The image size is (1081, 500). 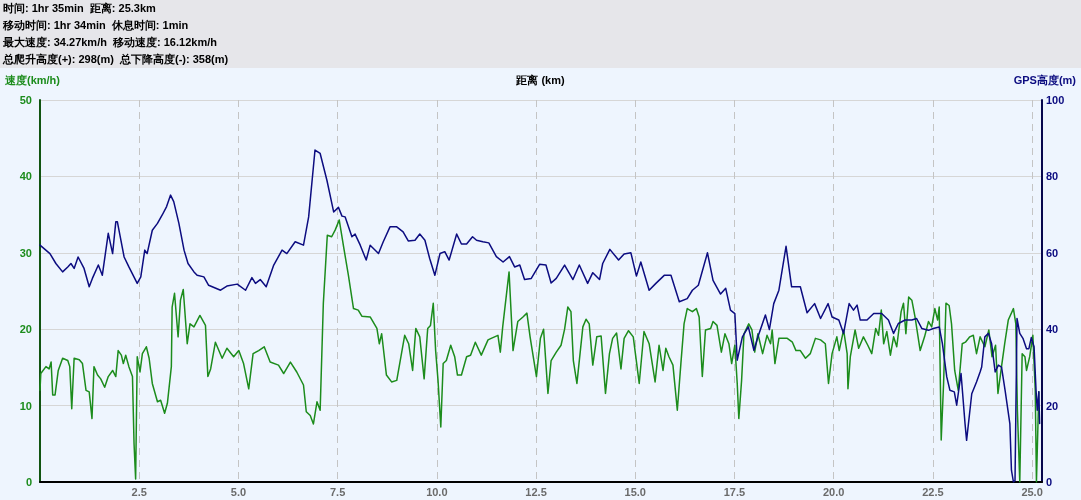 What do you see at coordinates (1032, 491) in the screenshot?
I see `x-tick-label: 25.0` at bounding box center [1032, 491].